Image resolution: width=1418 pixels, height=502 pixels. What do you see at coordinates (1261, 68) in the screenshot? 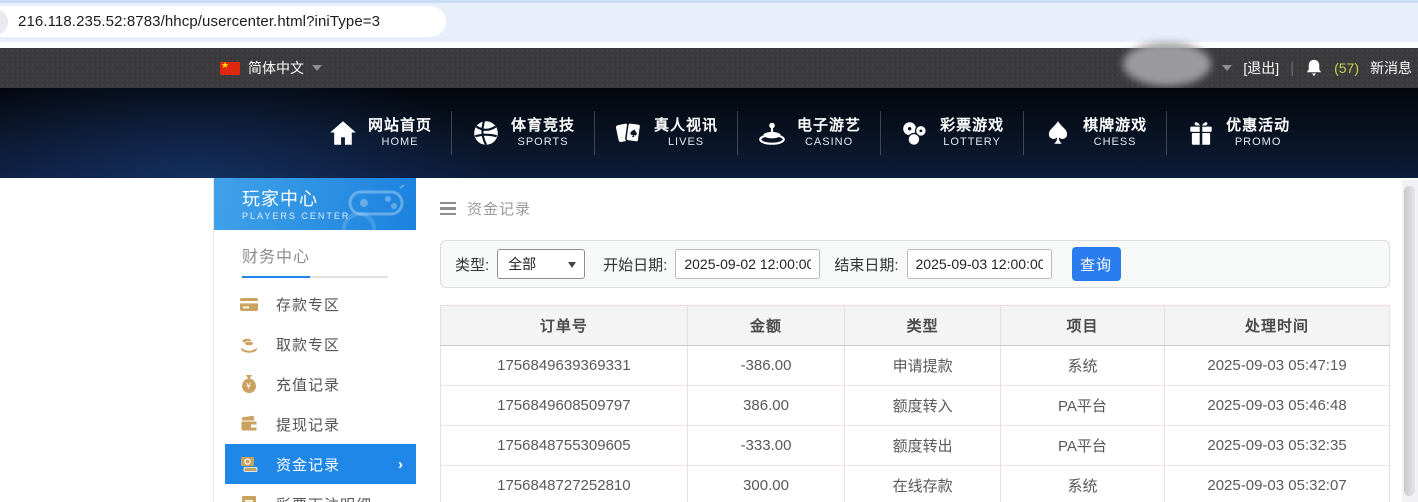
I see `logout-button: [退出]` at bounding box center [1261, 68].